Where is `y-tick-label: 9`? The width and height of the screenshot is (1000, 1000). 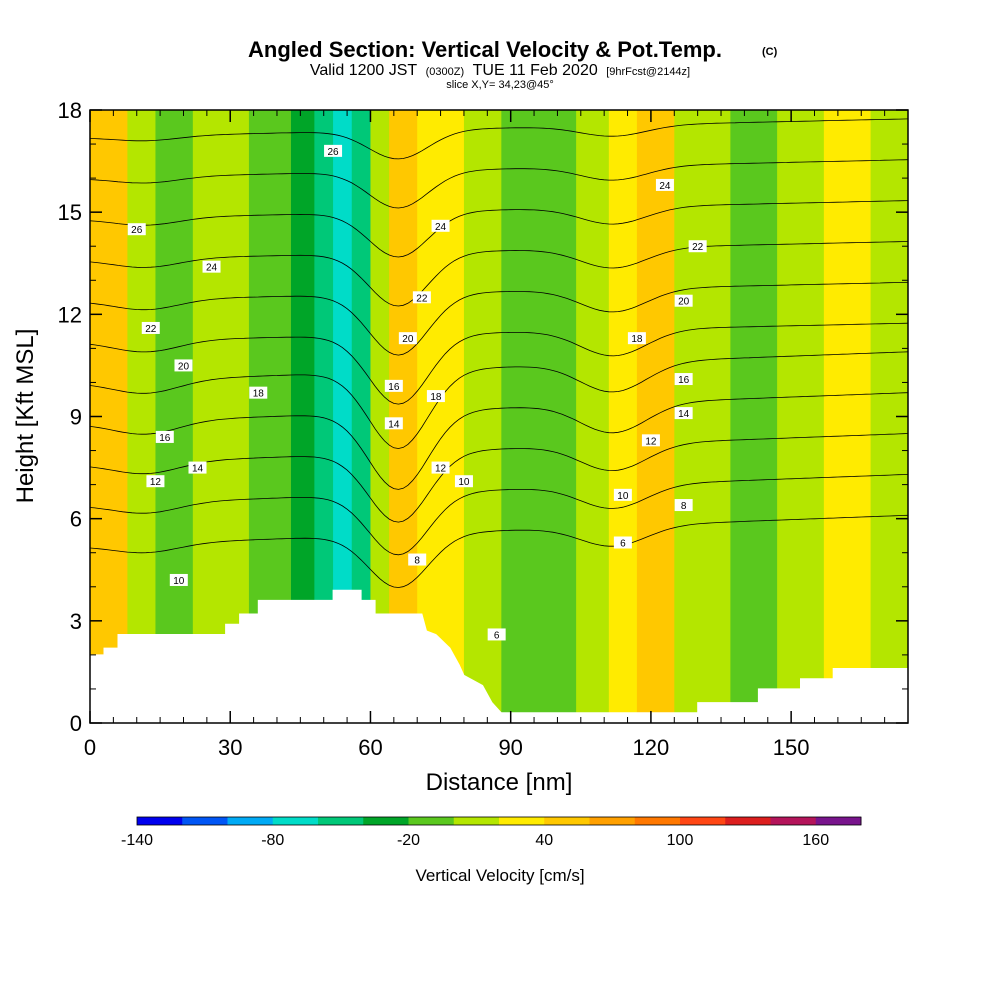
y-tick-label: 9 is located at coordinates (76, 417).